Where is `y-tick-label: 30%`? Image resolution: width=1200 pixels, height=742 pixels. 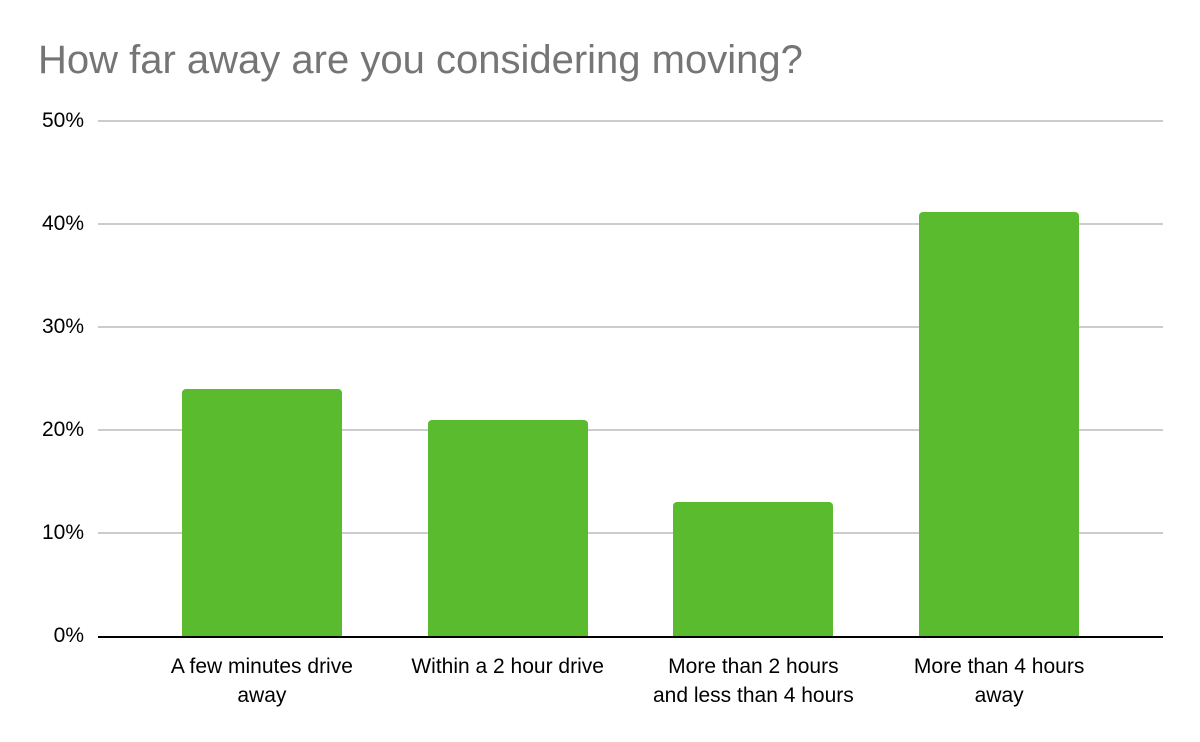 y-tick-label: 30% is located at coordinates (62, 326).